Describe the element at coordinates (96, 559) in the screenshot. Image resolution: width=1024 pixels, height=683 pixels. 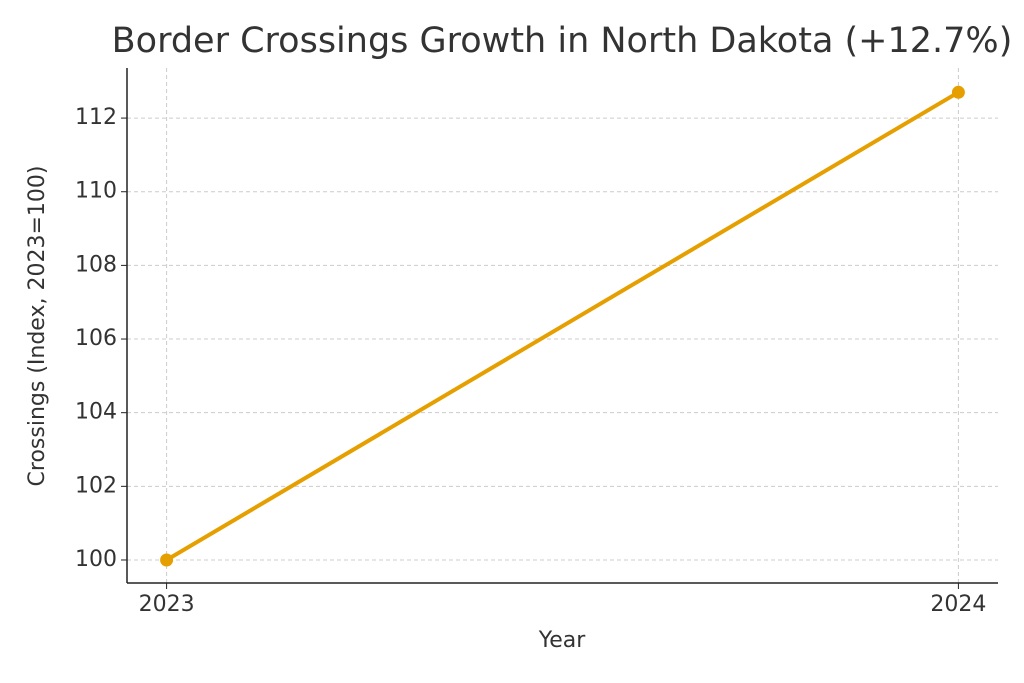
I see `y-tick-label: 100` at that location.